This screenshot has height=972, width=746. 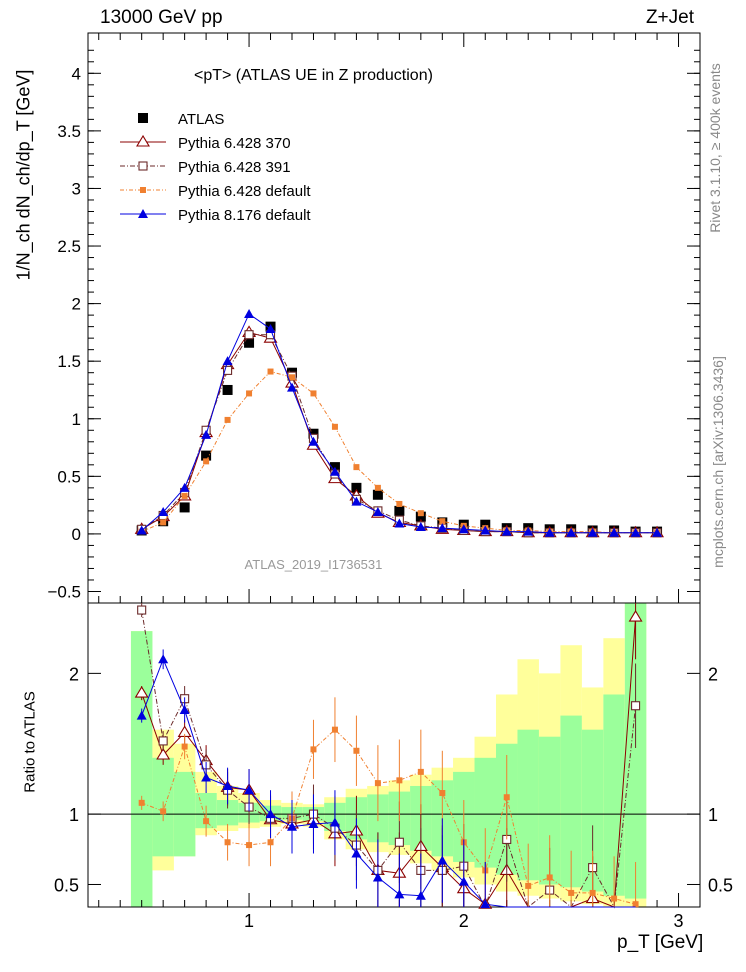 I want to click on upper-ytick-label: 0.5, so click(x=69, y=476).